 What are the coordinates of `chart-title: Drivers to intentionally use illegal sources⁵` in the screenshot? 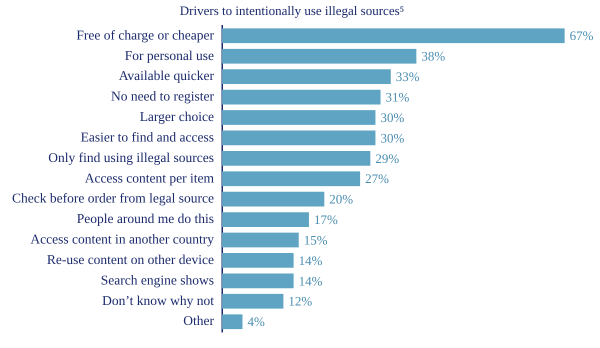 It's located at (292, 10).